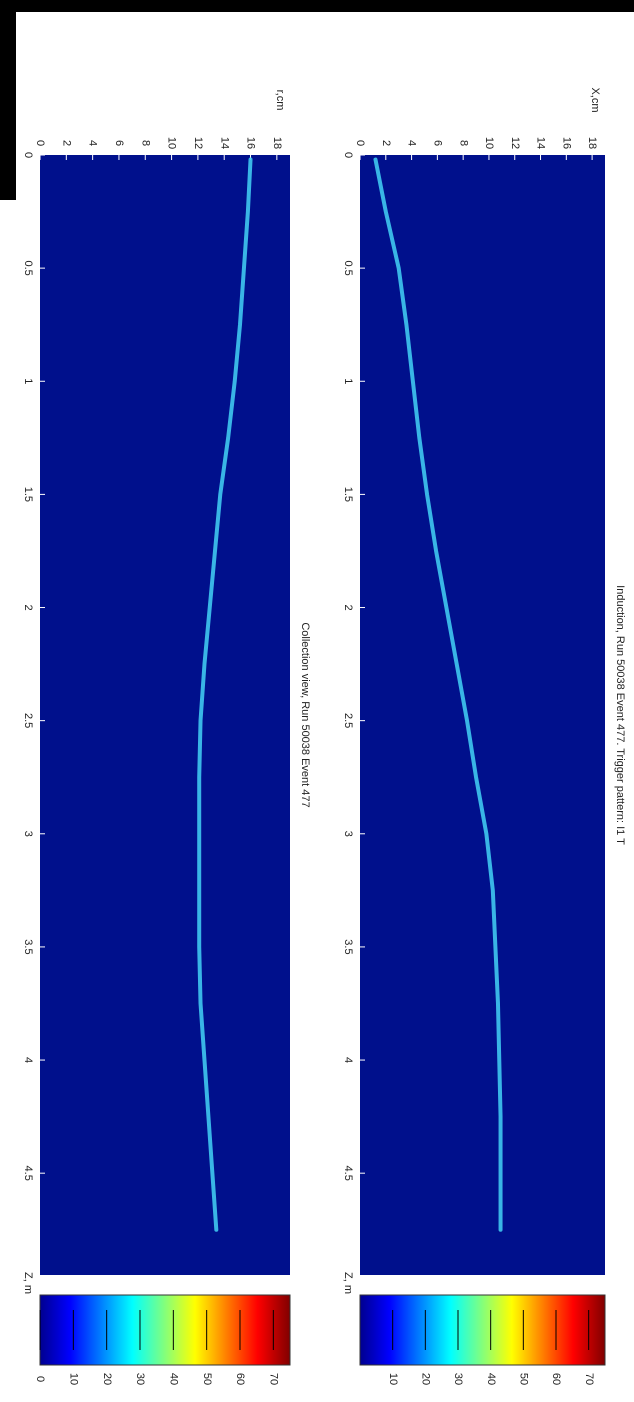 The image size is (634, 1402). Describe the element at coordinates (280, 100) in the screenshot. I see `y-axis-label: r,cm` at that location.